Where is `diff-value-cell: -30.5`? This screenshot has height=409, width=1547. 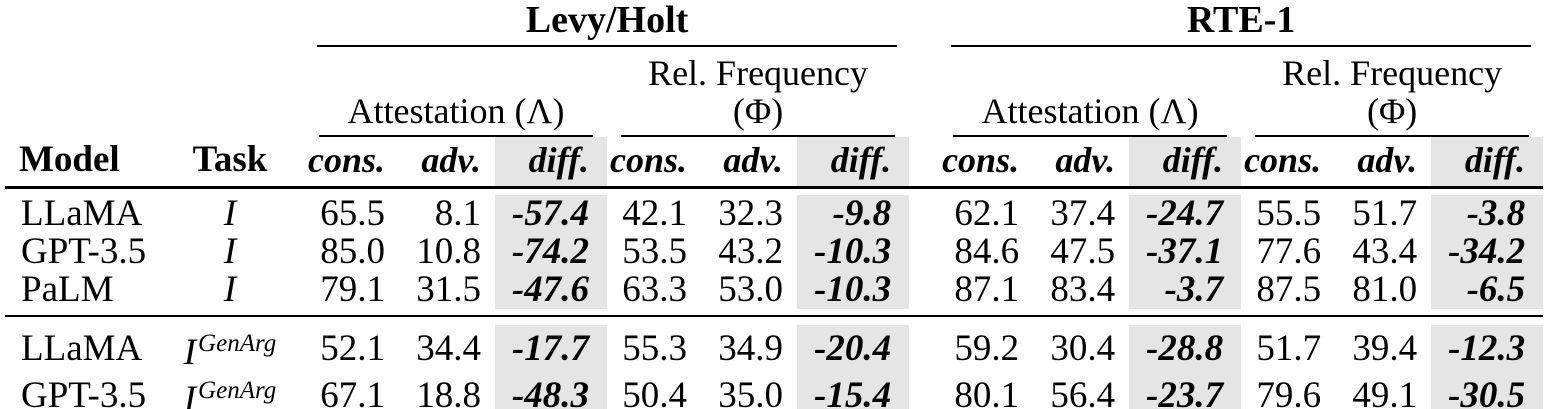 diff-value-cell: -30.5 is located at coordinates (1487, 390).